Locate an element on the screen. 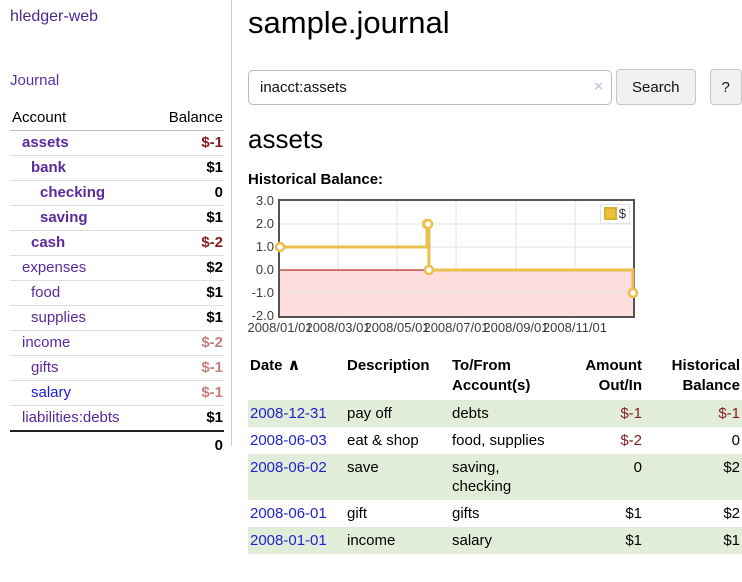  account-link-salary: salary is located at coordinates (51, 392).